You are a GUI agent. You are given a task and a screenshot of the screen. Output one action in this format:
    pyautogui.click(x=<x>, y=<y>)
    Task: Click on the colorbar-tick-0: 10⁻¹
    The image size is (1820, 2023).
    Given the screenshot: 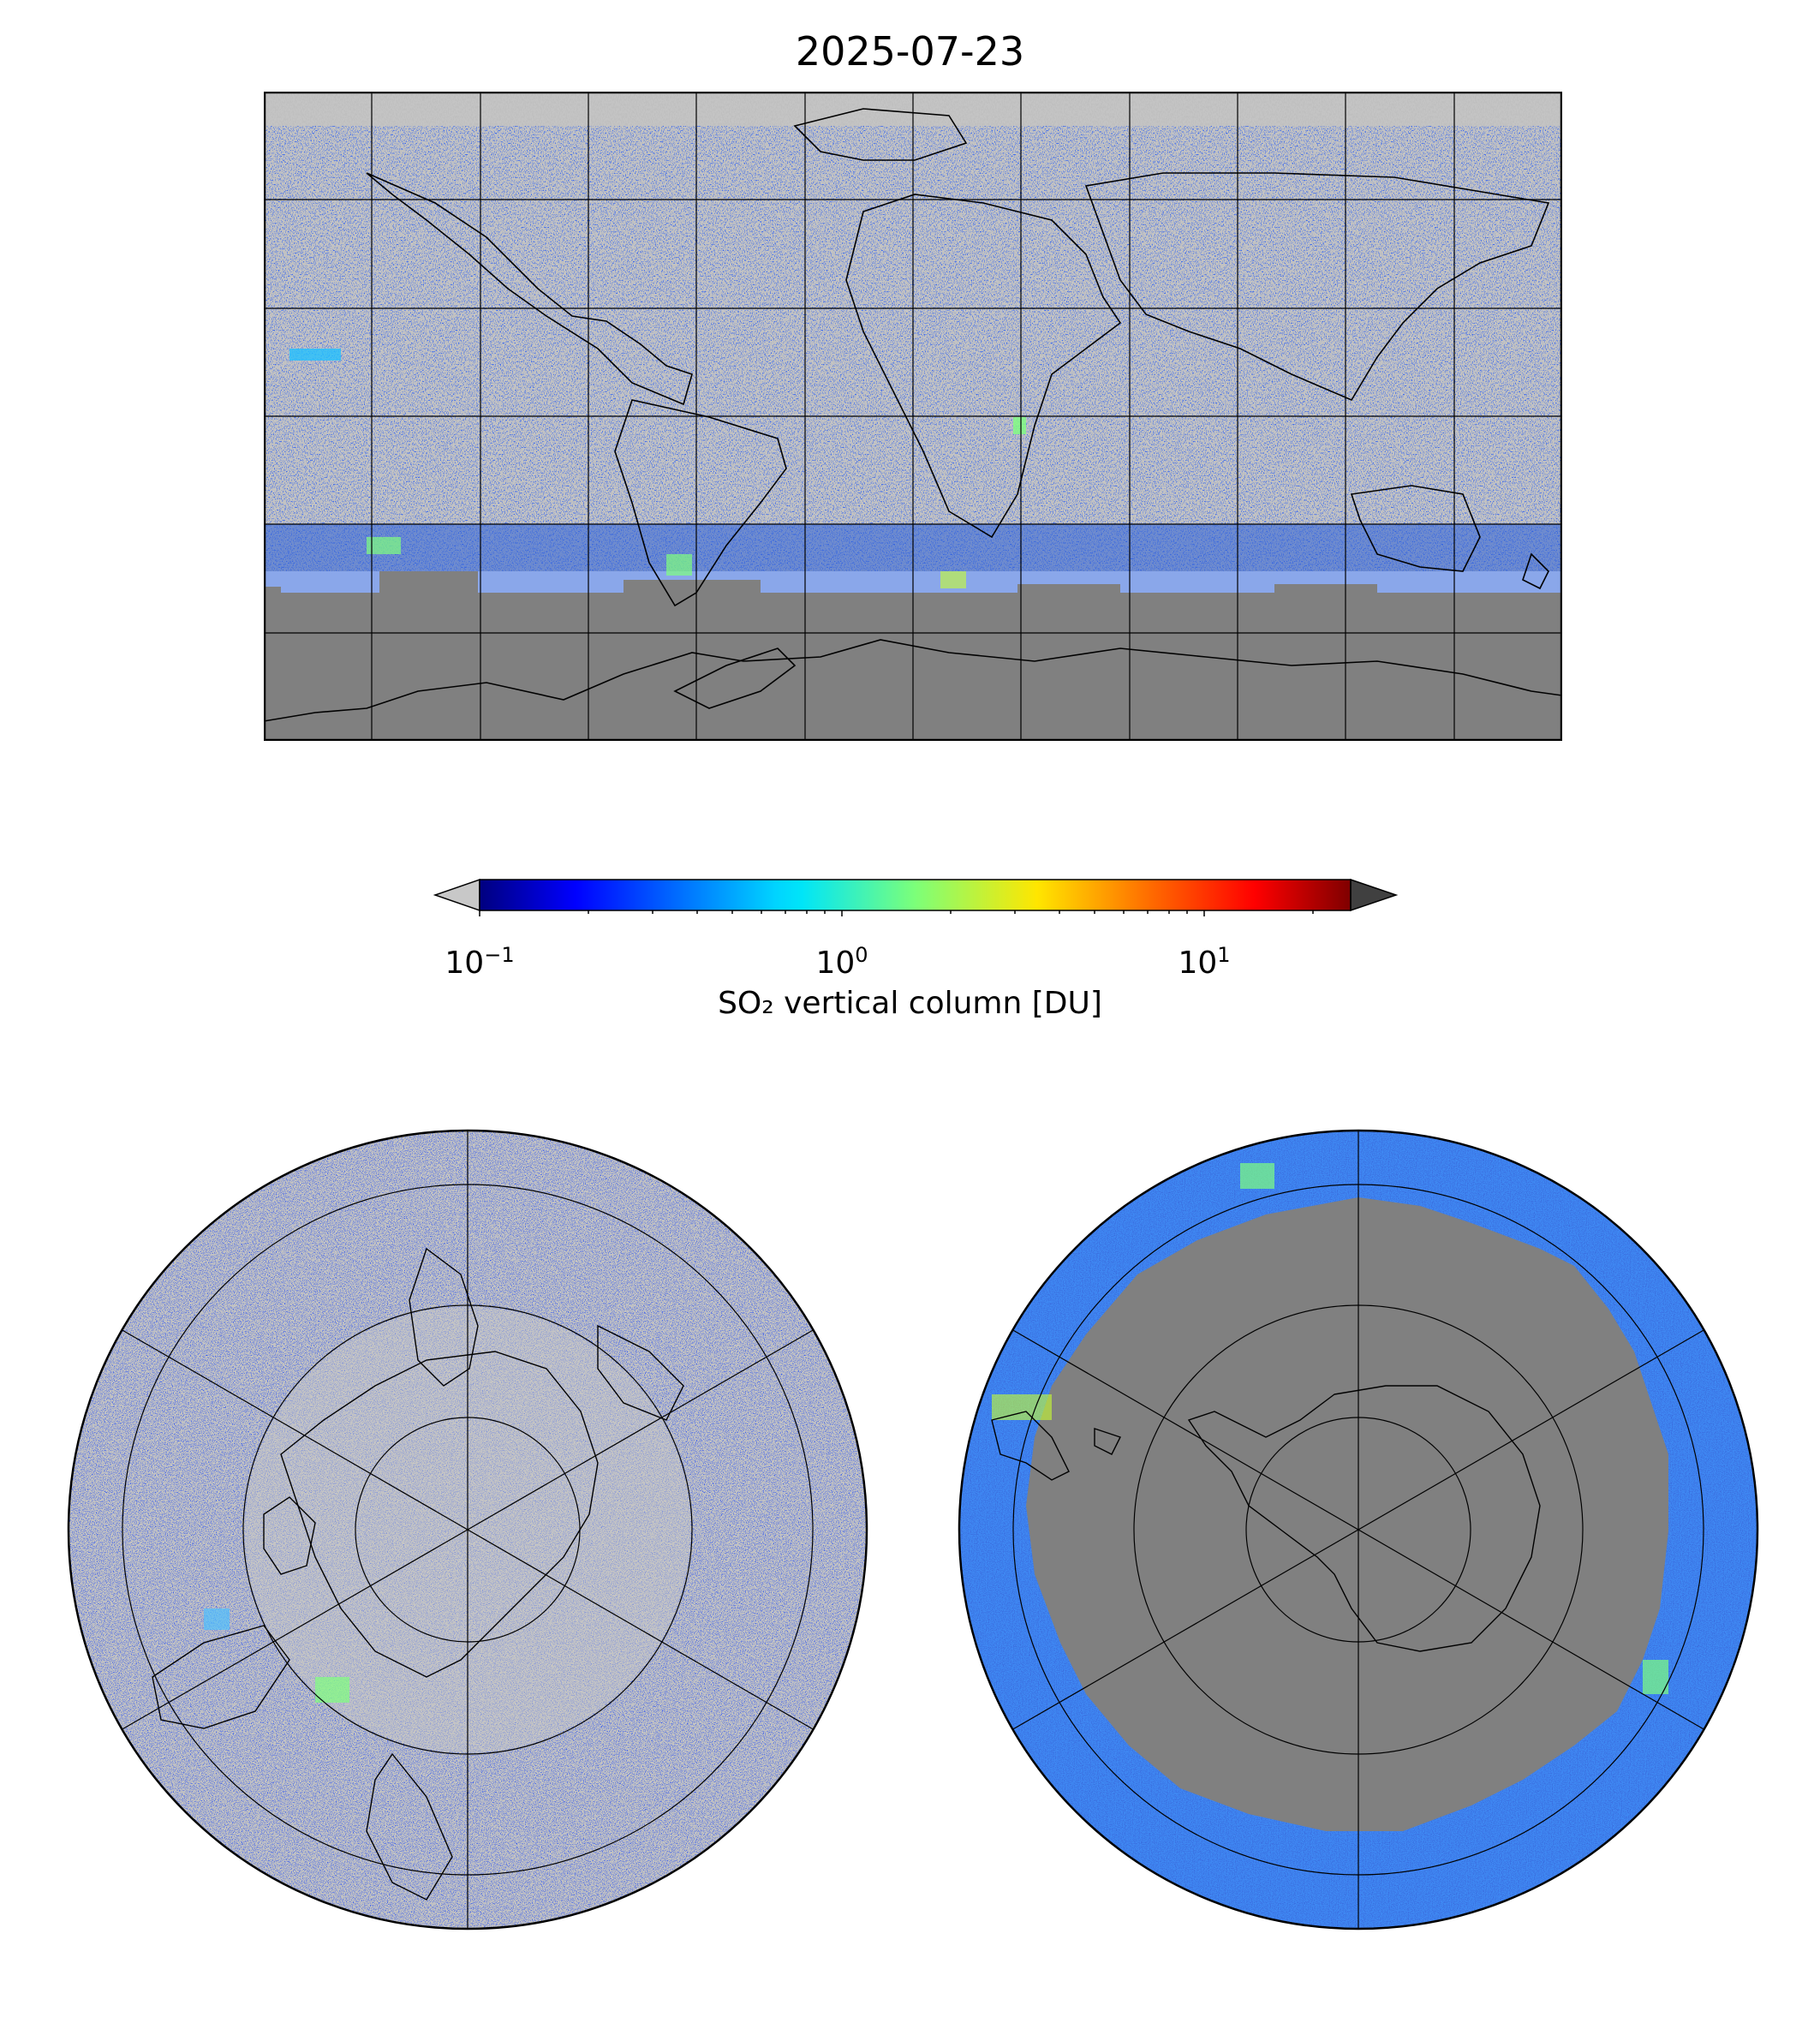 What is the action you would take?
    pyautogui.click(x=480, y=962)
    